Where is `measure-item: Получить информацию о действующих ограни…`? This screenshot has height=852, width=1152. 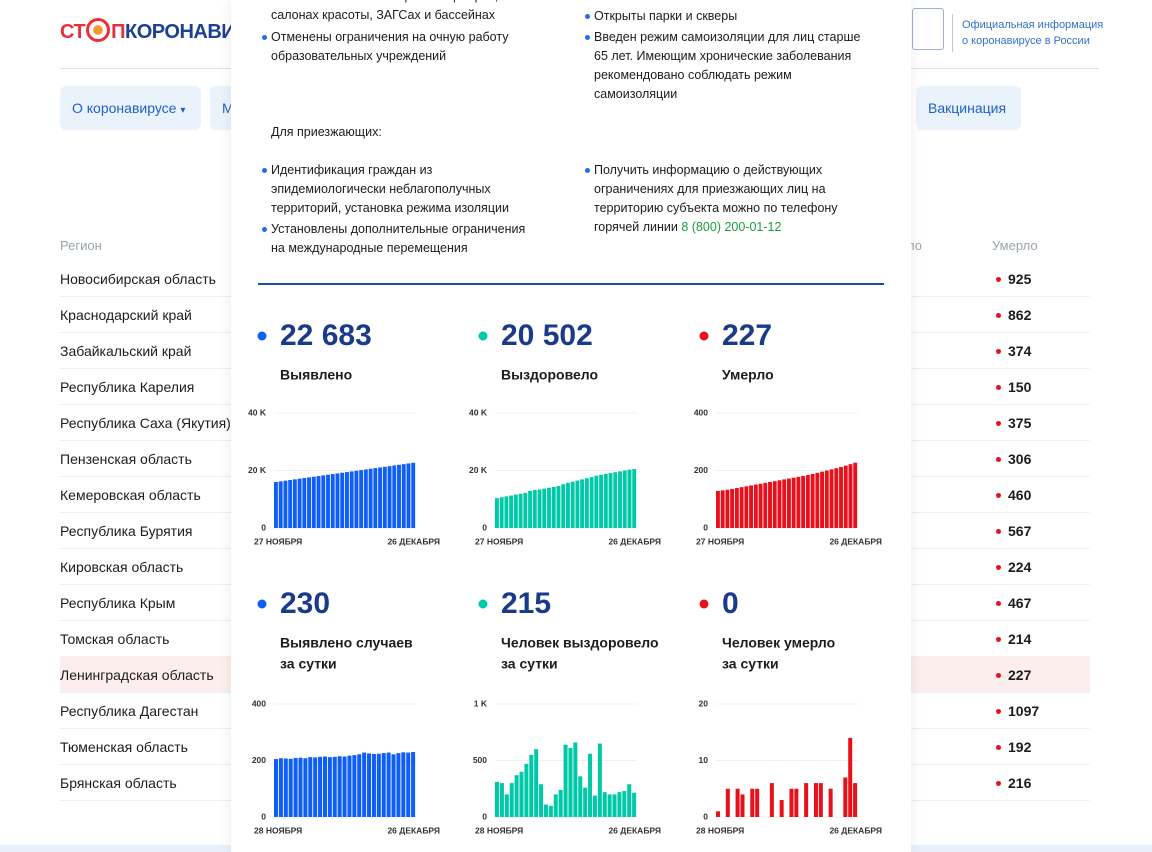
measure-item: Получить информацию о действующих ограни… is located at coordinates (727, 199).